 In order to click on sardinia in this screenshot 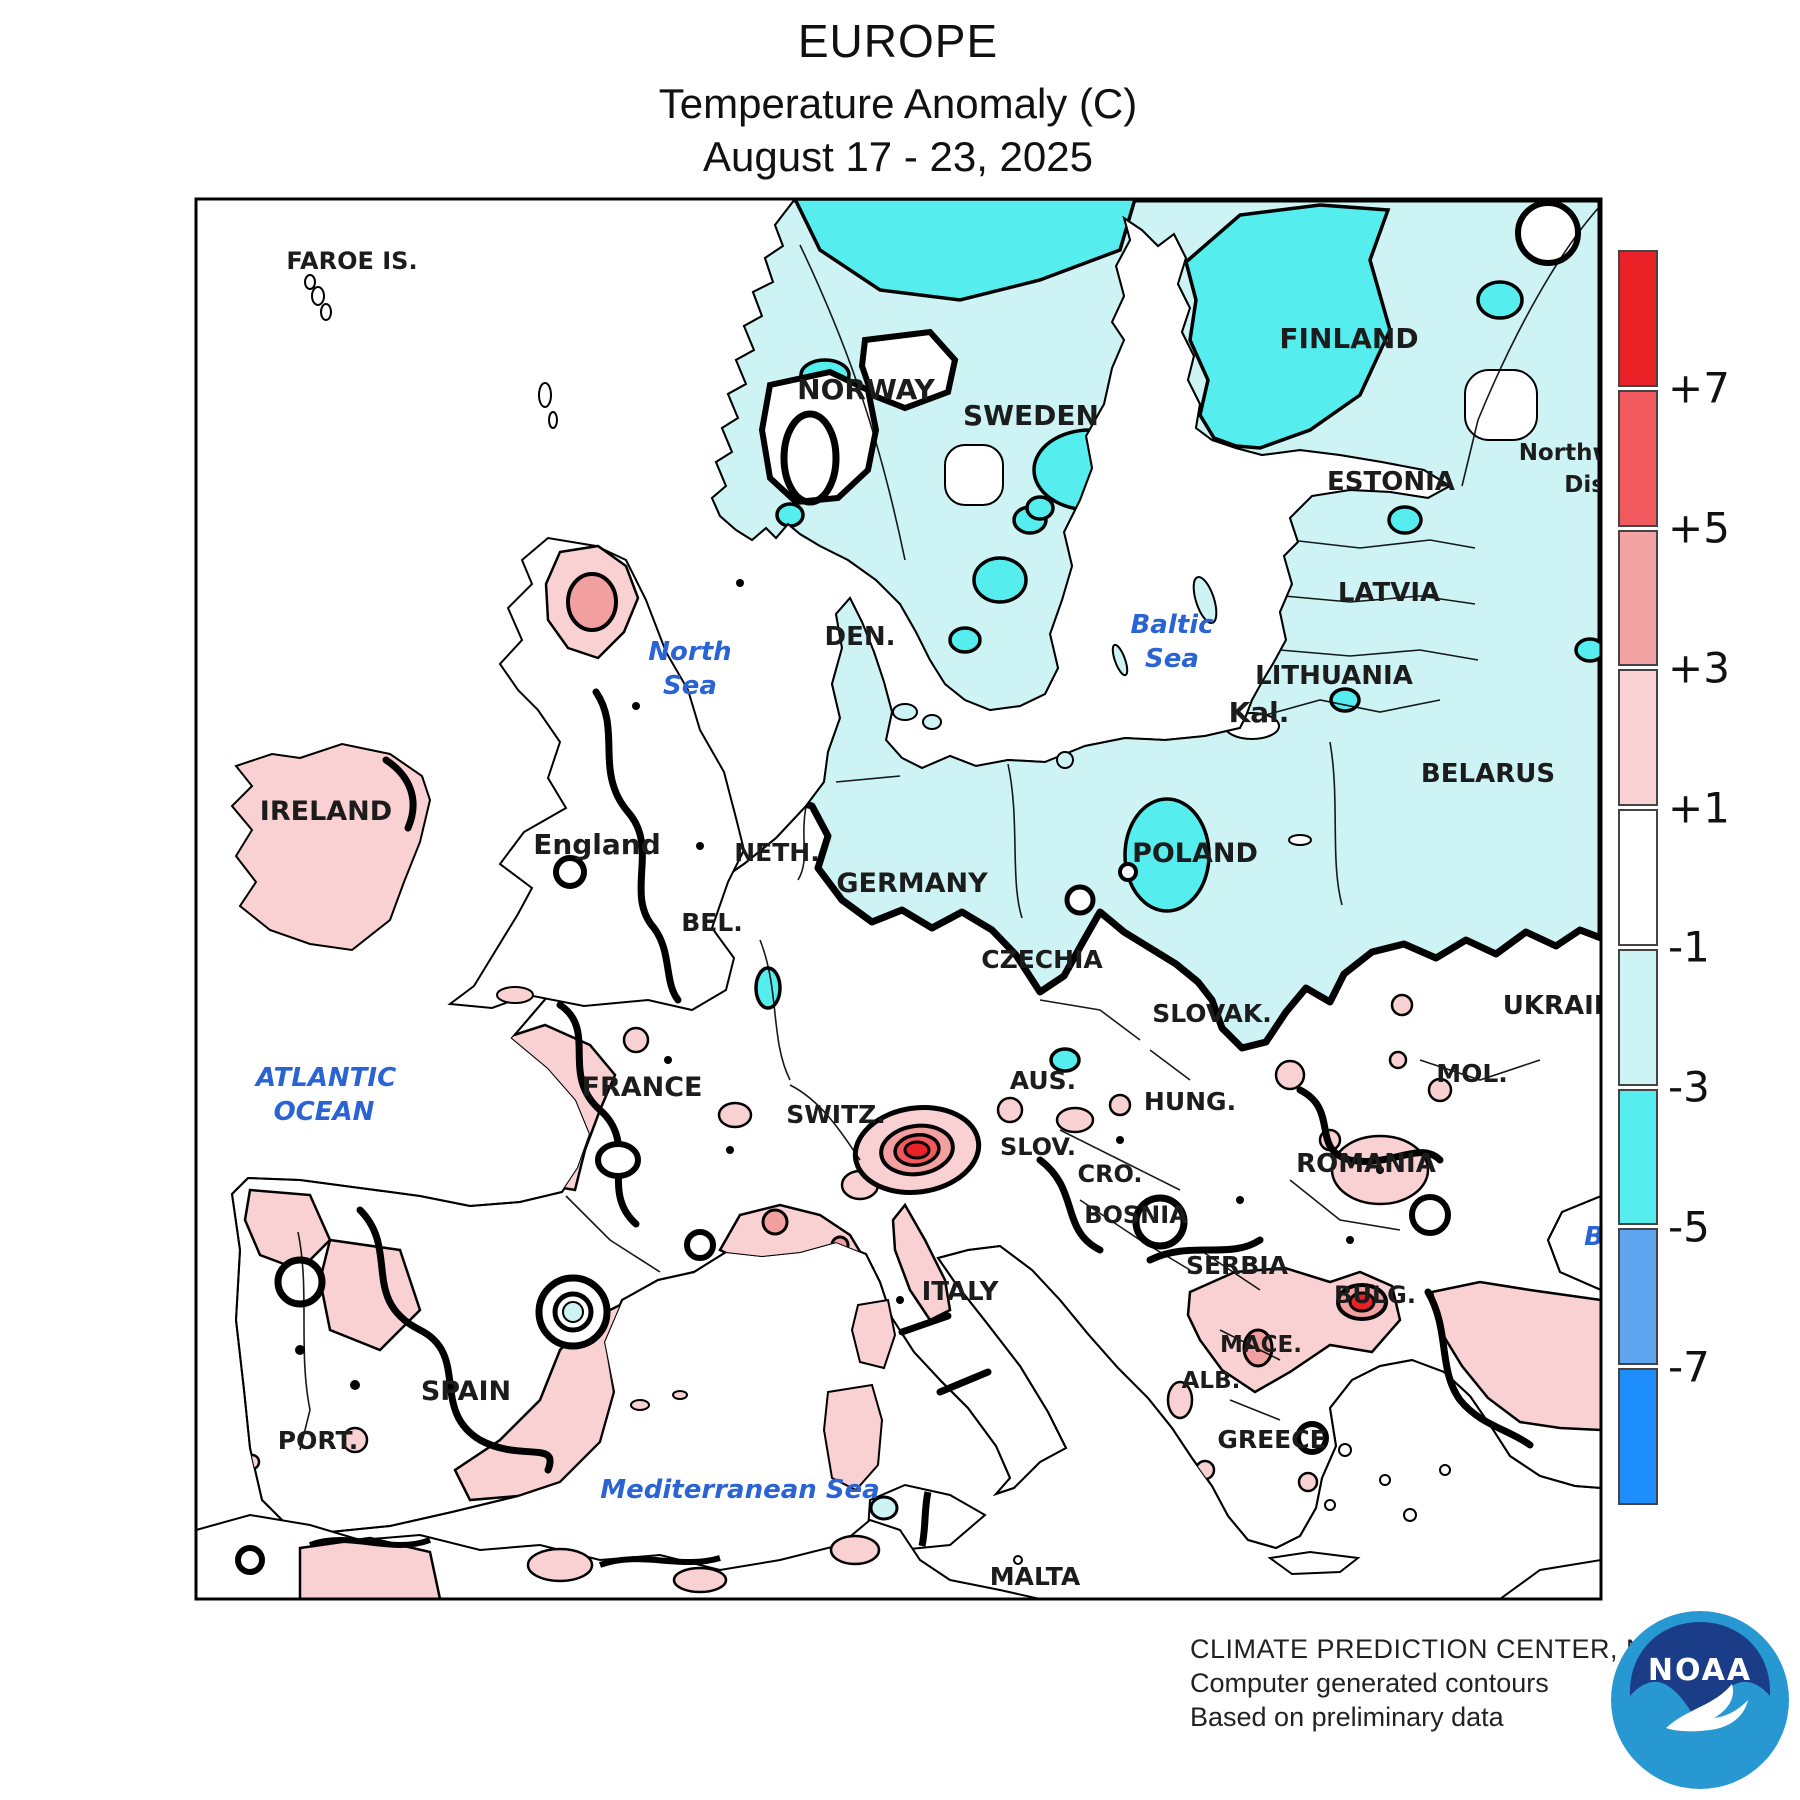, I will do `click(853, 1437)`.